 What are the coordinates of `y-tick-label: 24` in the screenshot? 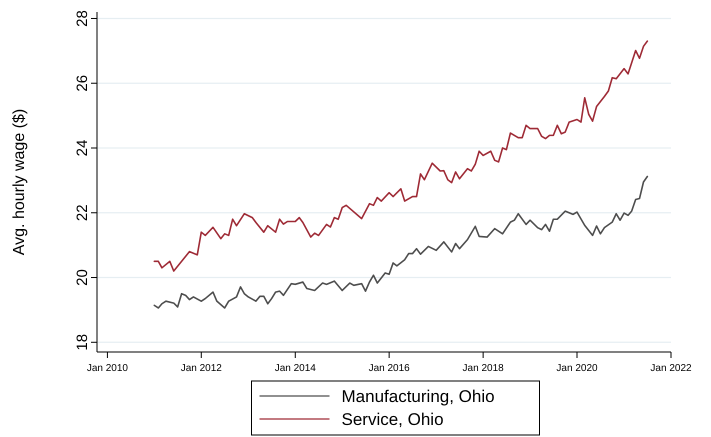 It's located at (82, 148).